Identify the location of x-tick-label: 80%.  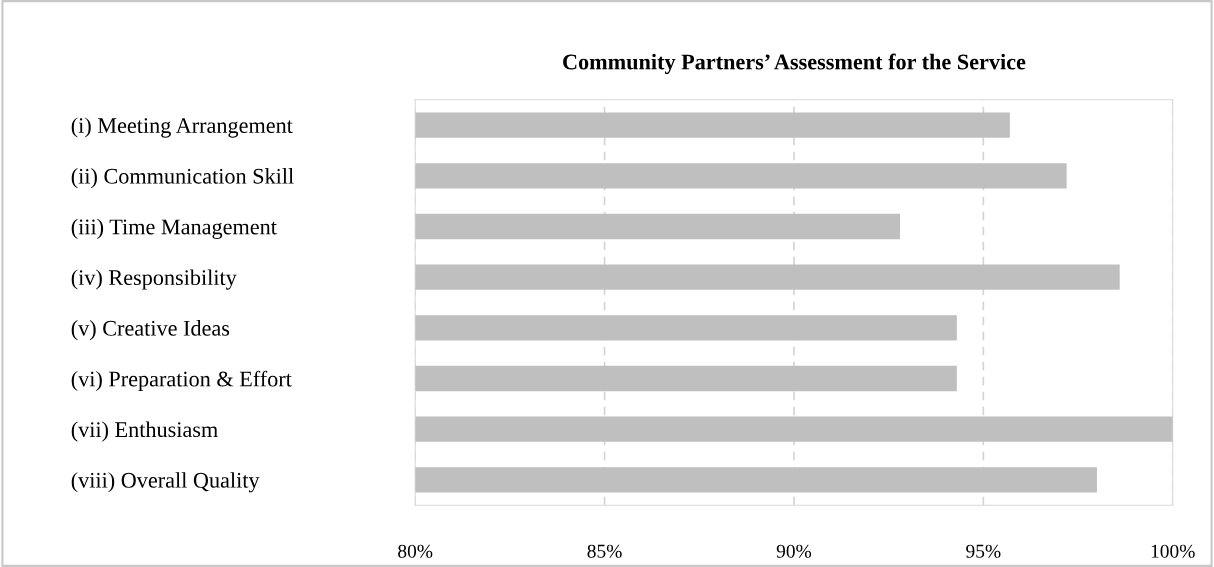
(415, 551).